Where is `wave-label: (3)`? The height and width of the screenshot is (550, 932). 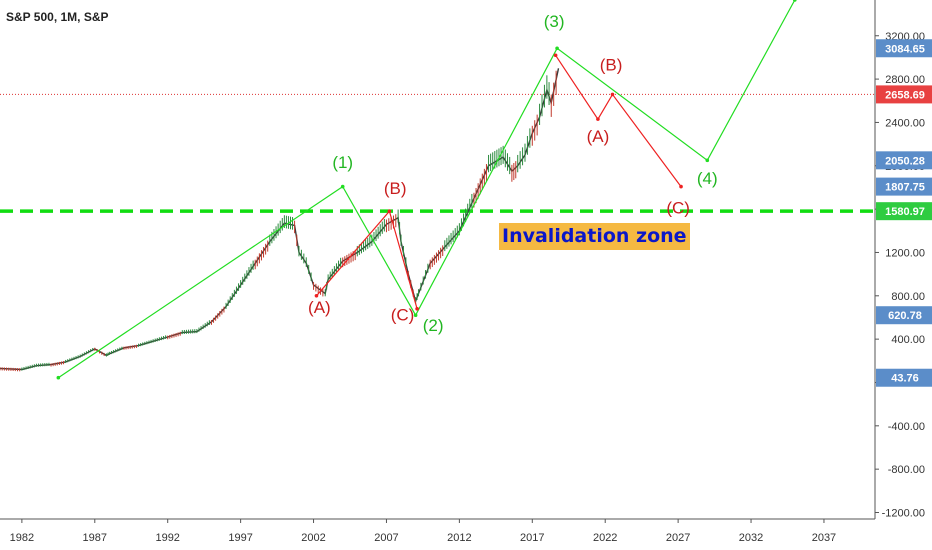
wave-label: (3) is located at coordinates (554, 21).